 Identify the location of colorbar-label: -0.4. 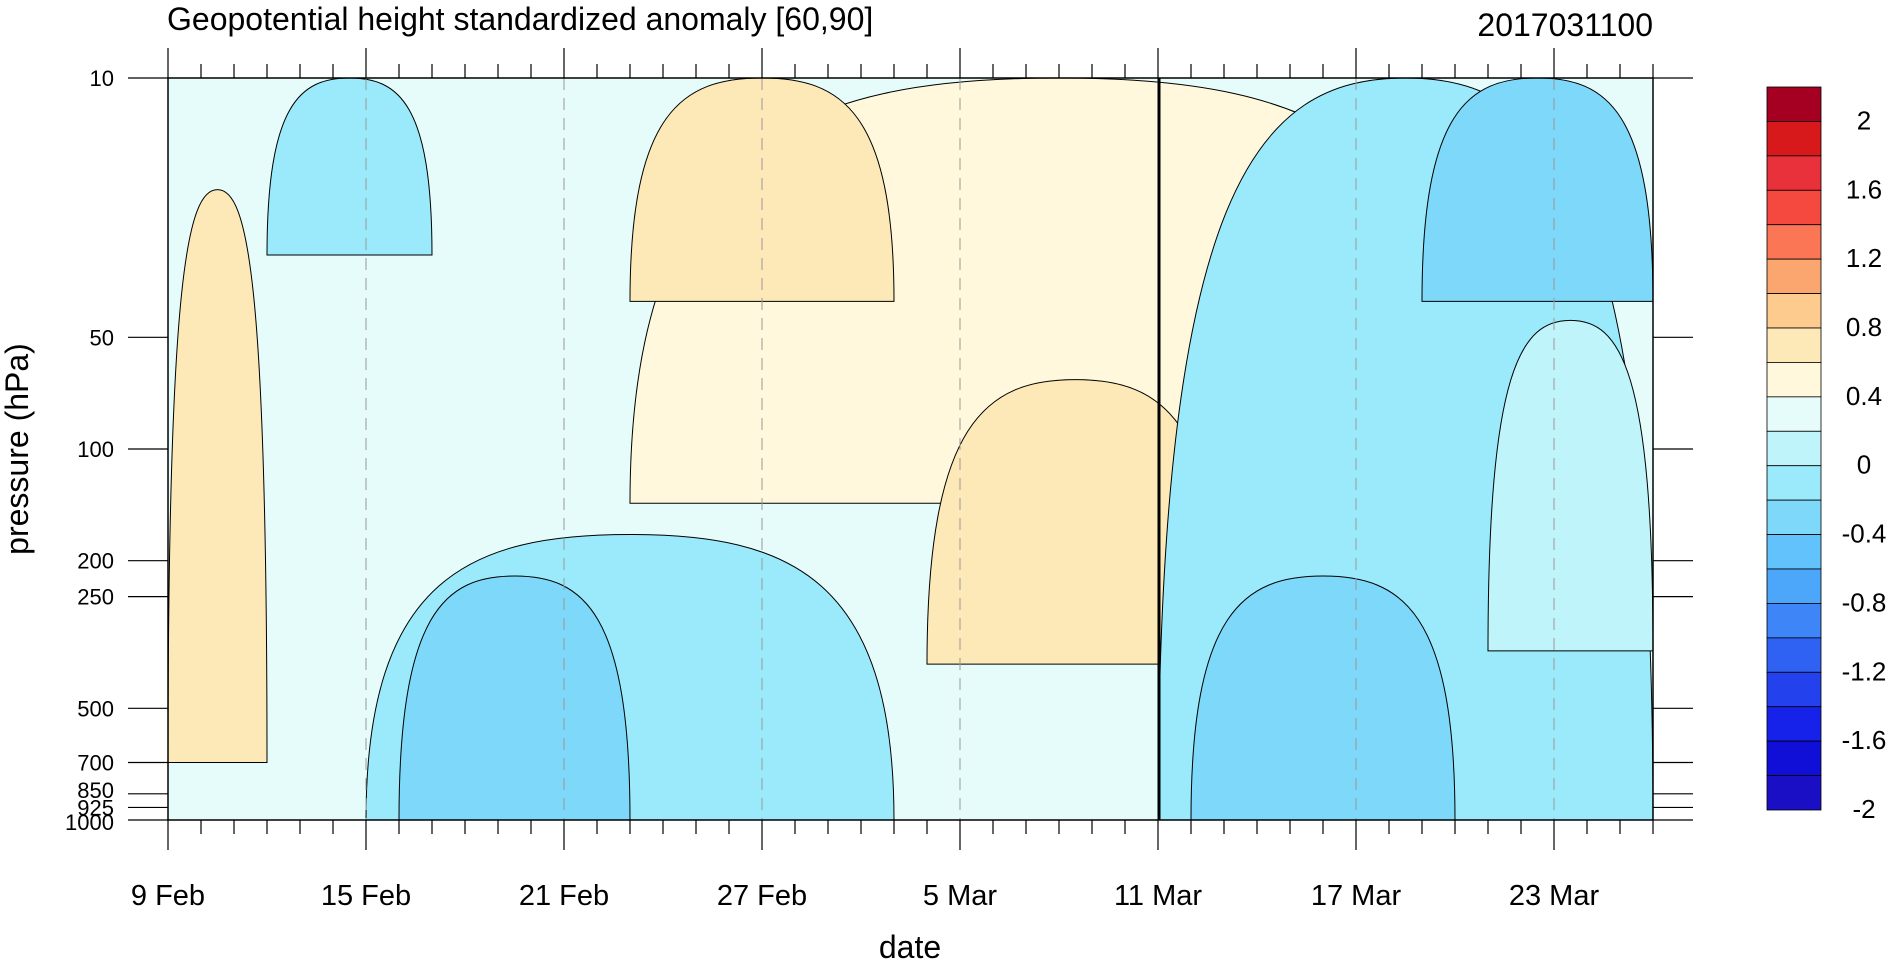
(1864, 534).